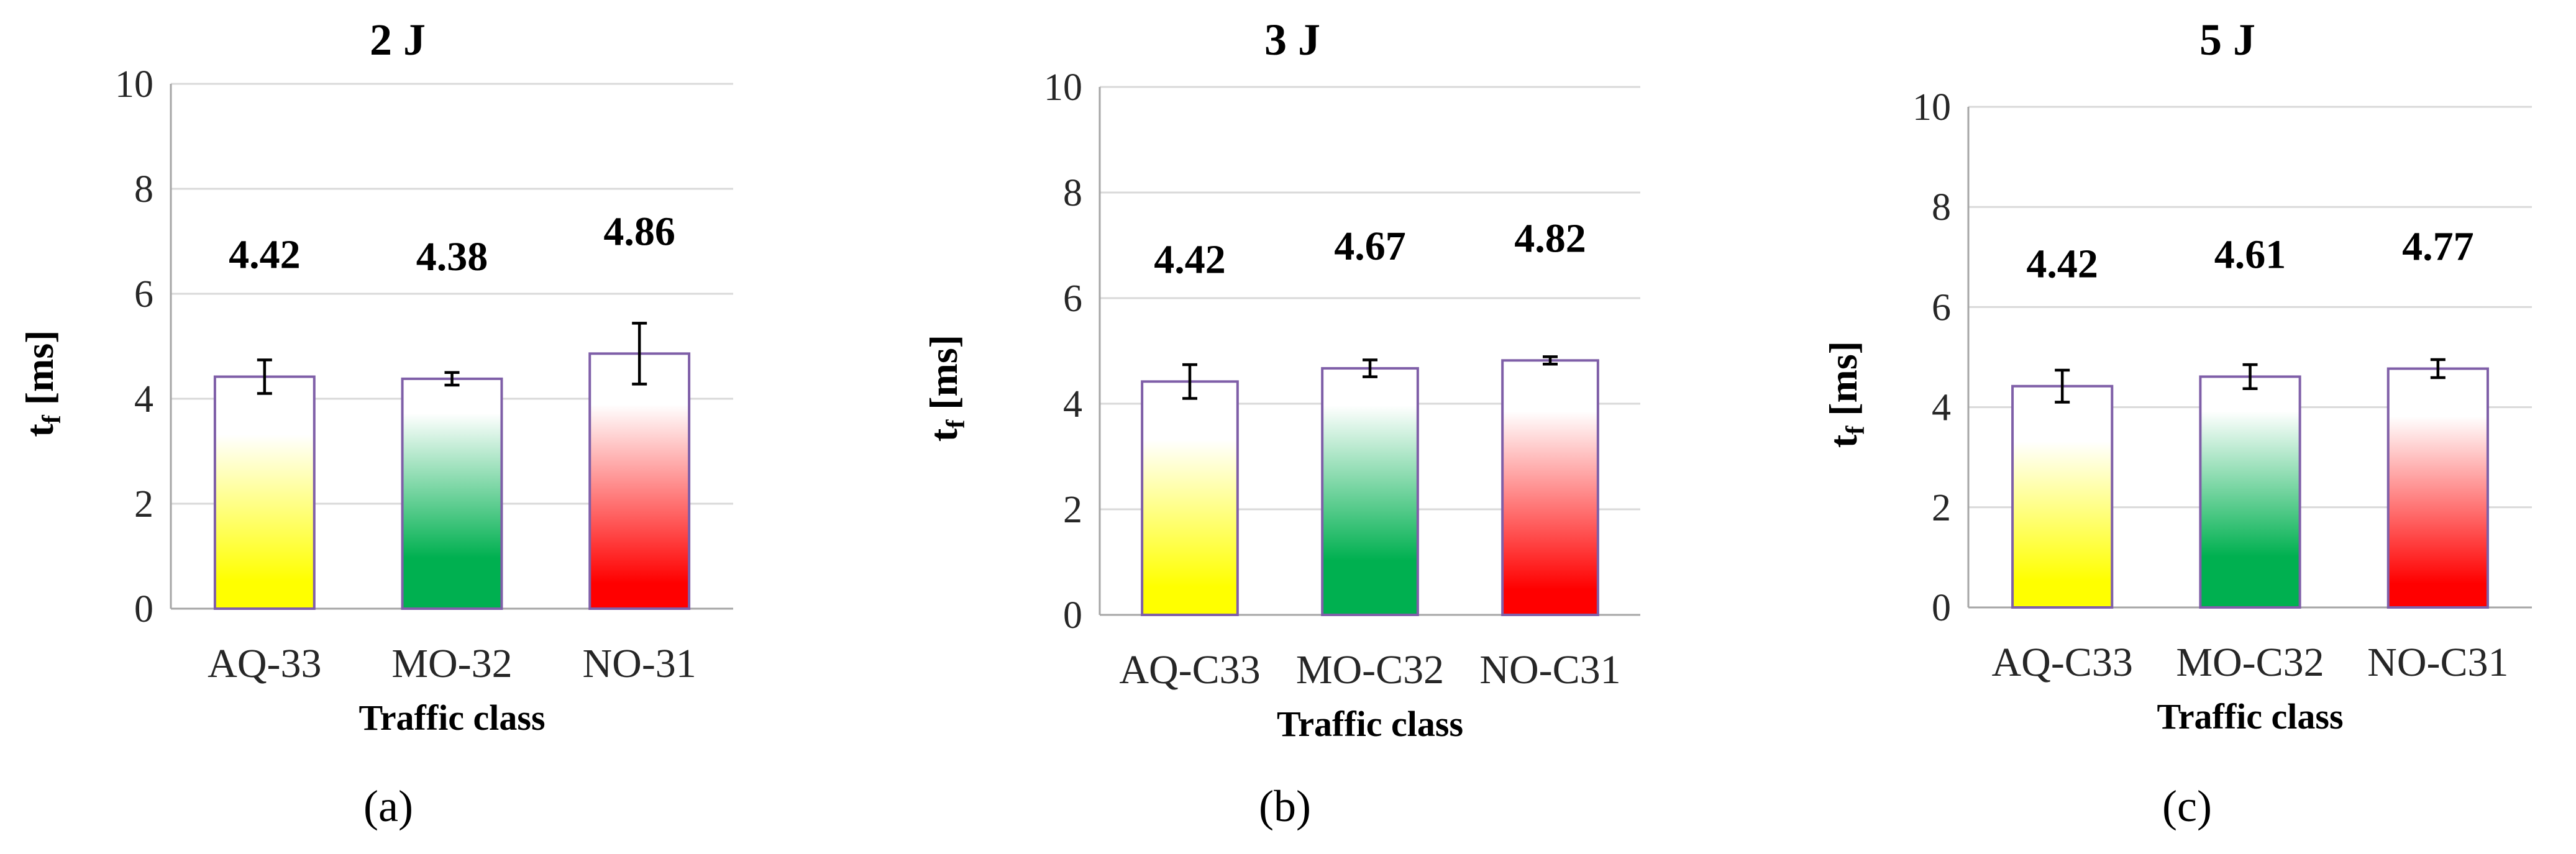 The image size is (2576, 854). What do you see at coordinates (2227, 40) in the screenshot?
I see `chart-title: 5 J` at bounding box center [2227, 40].